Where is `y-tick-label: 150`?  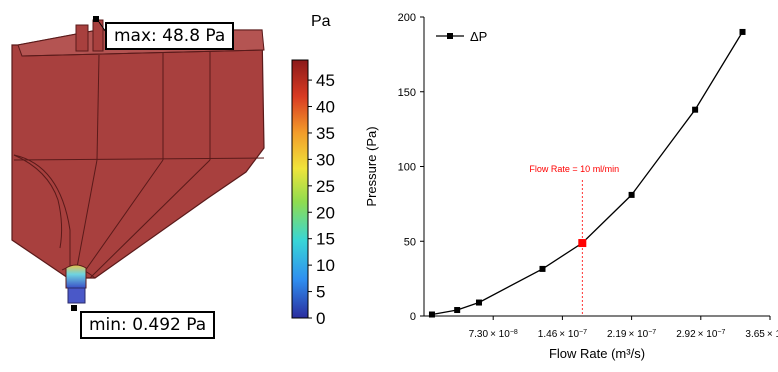
y-tick-label: 150 is located at coordinates (407, 93).